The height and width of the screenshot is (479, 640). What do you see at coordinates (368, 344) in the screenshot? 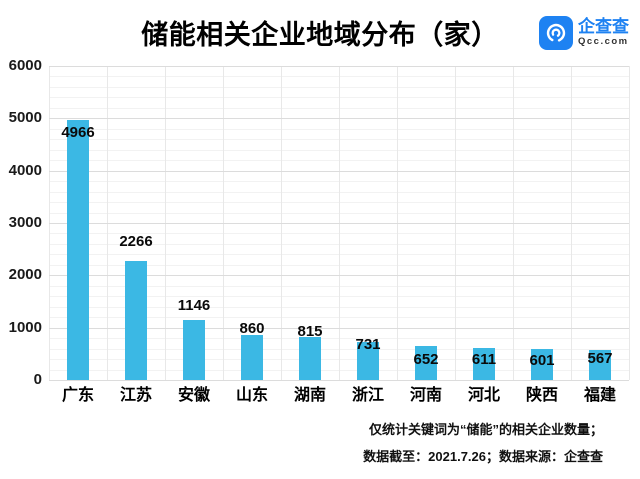
I see `bar-value-label: 731` at bounding box center [368, 344].